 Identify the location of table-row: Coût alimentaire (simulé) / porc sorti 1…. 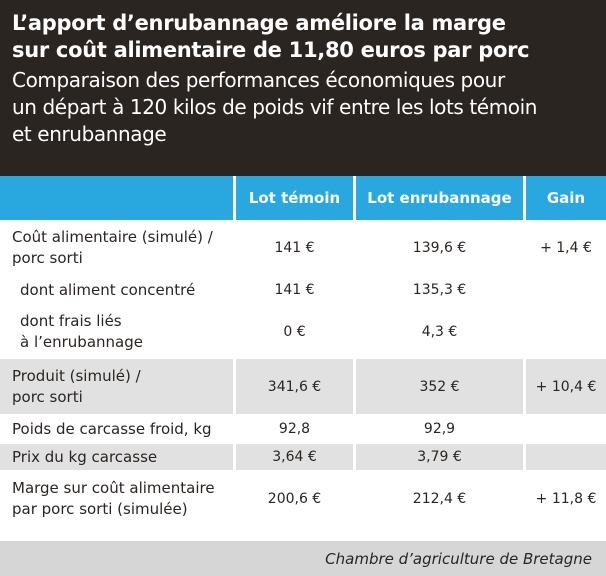
(303, 248).